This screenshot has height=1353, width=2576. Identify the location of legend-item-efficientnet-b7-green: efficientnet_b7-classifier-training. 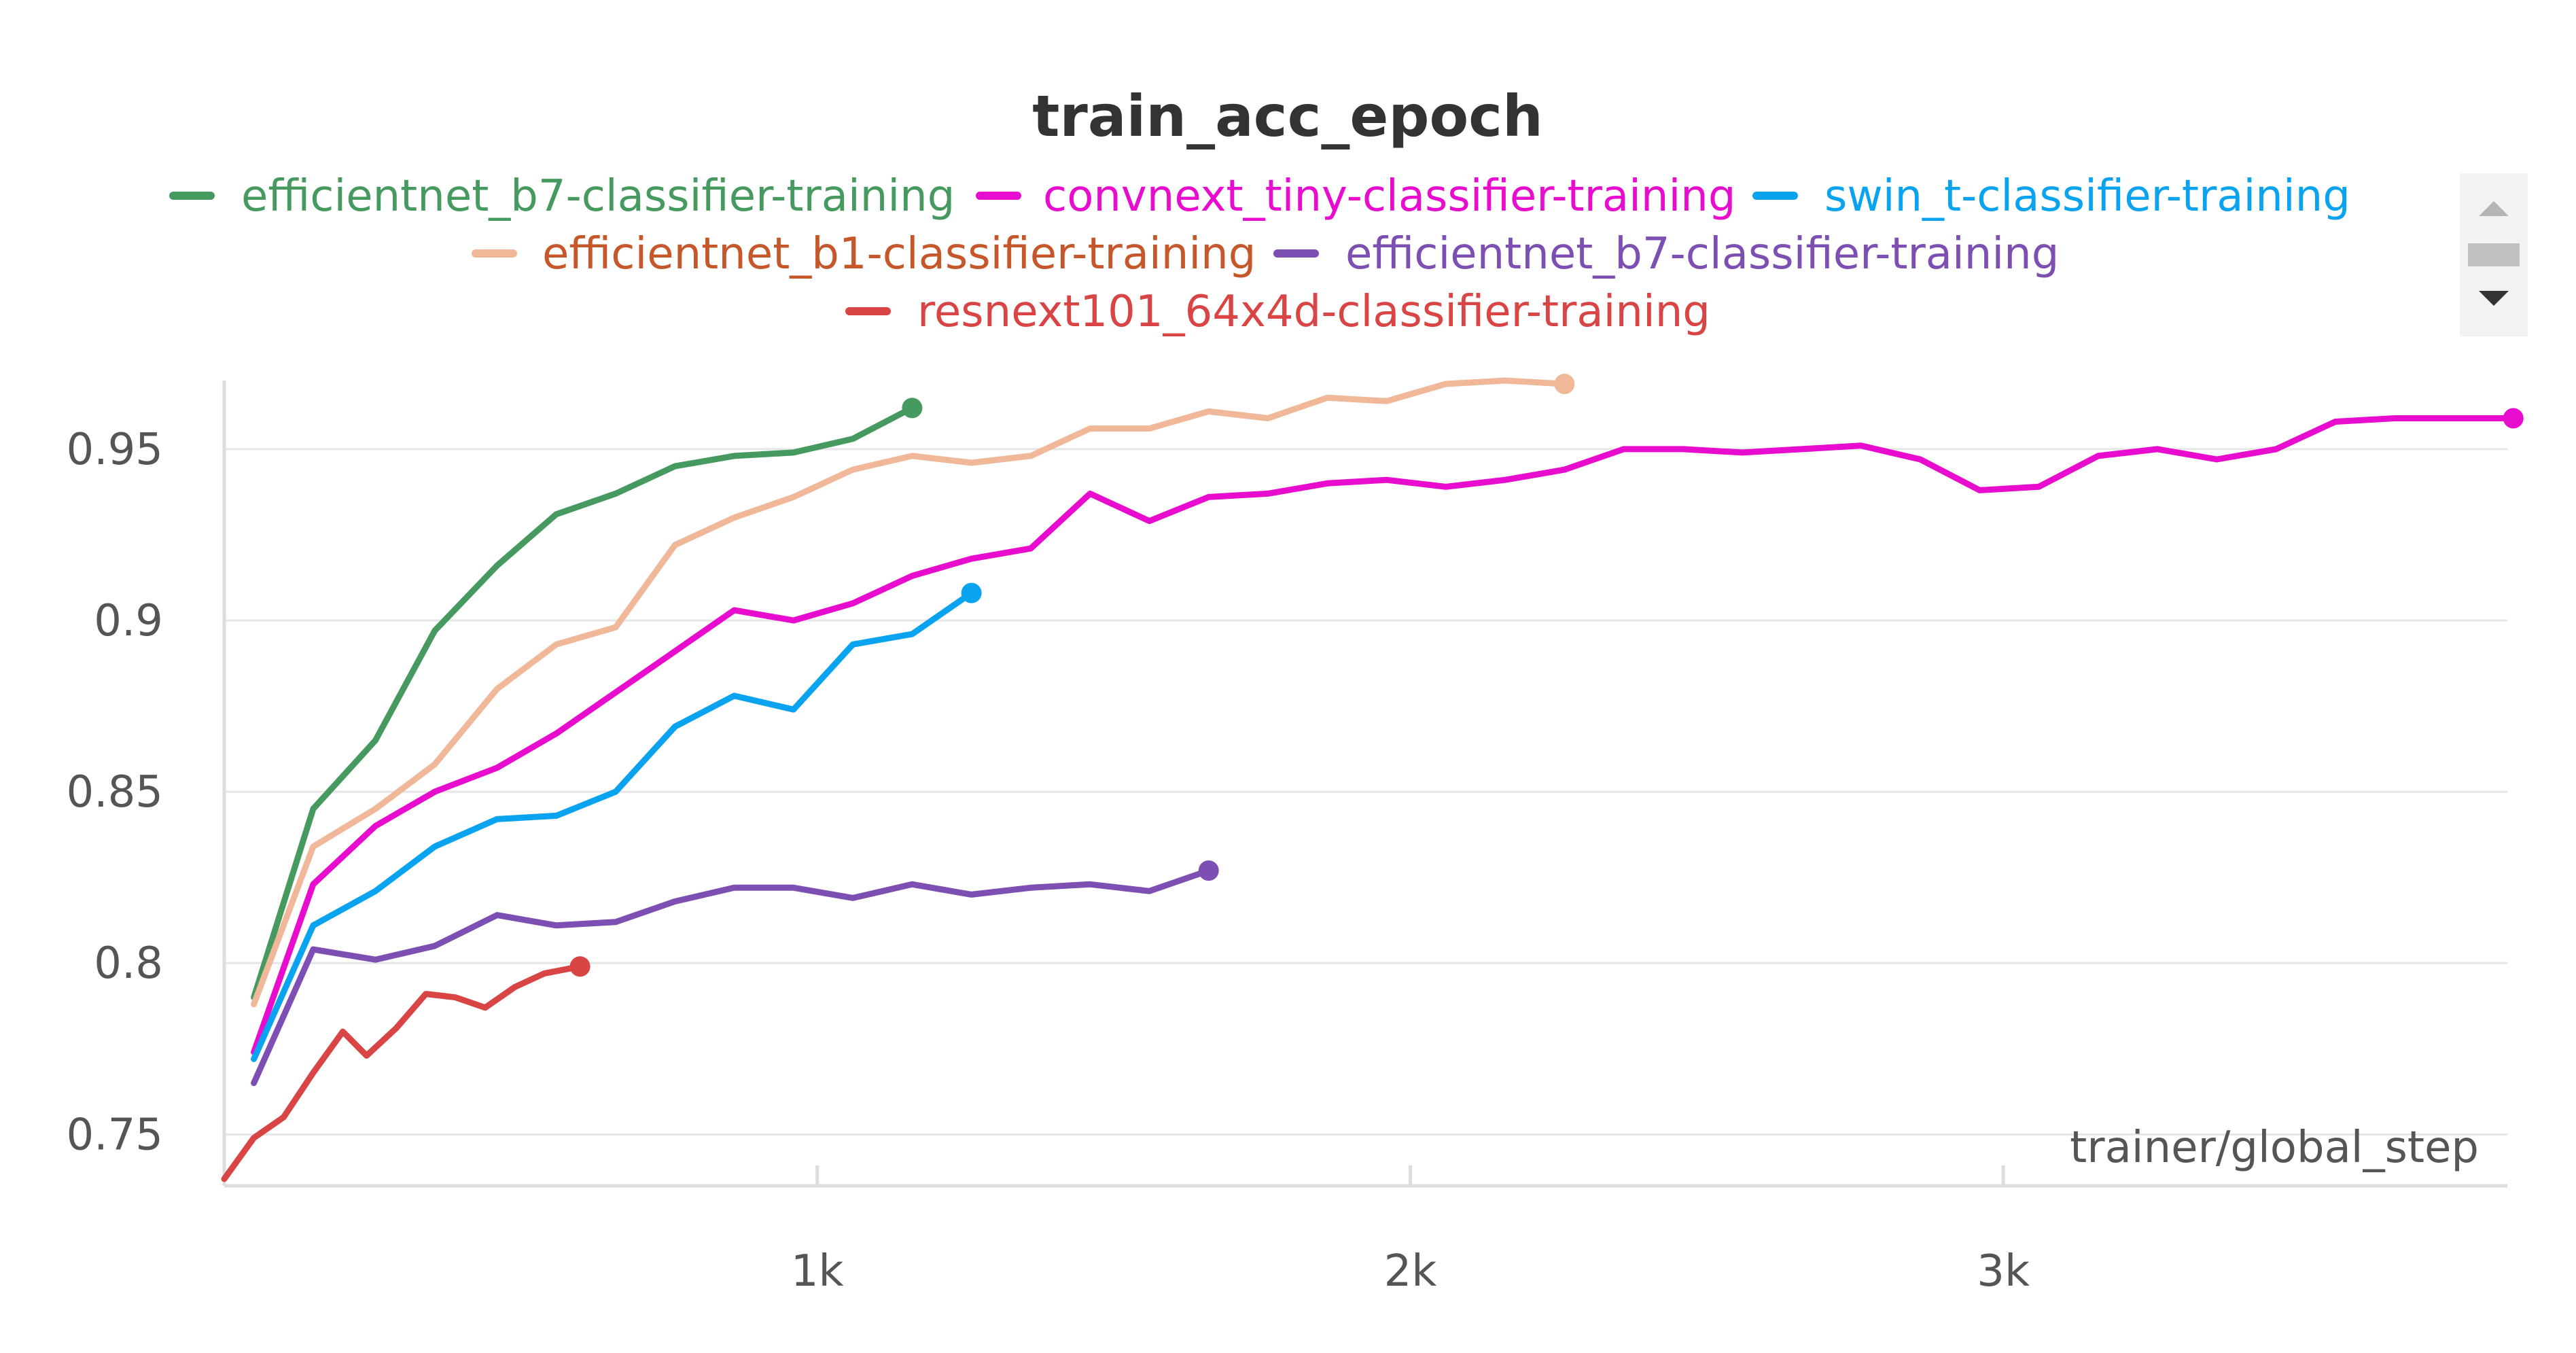
(562, 196).